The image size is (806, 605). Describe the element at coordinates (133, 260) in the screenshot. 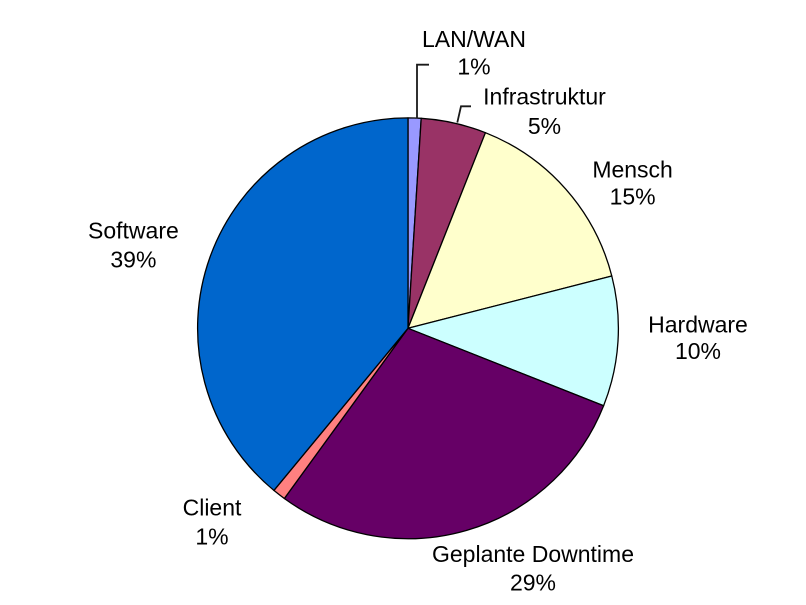

I see `svg-text: 39%` at that location.